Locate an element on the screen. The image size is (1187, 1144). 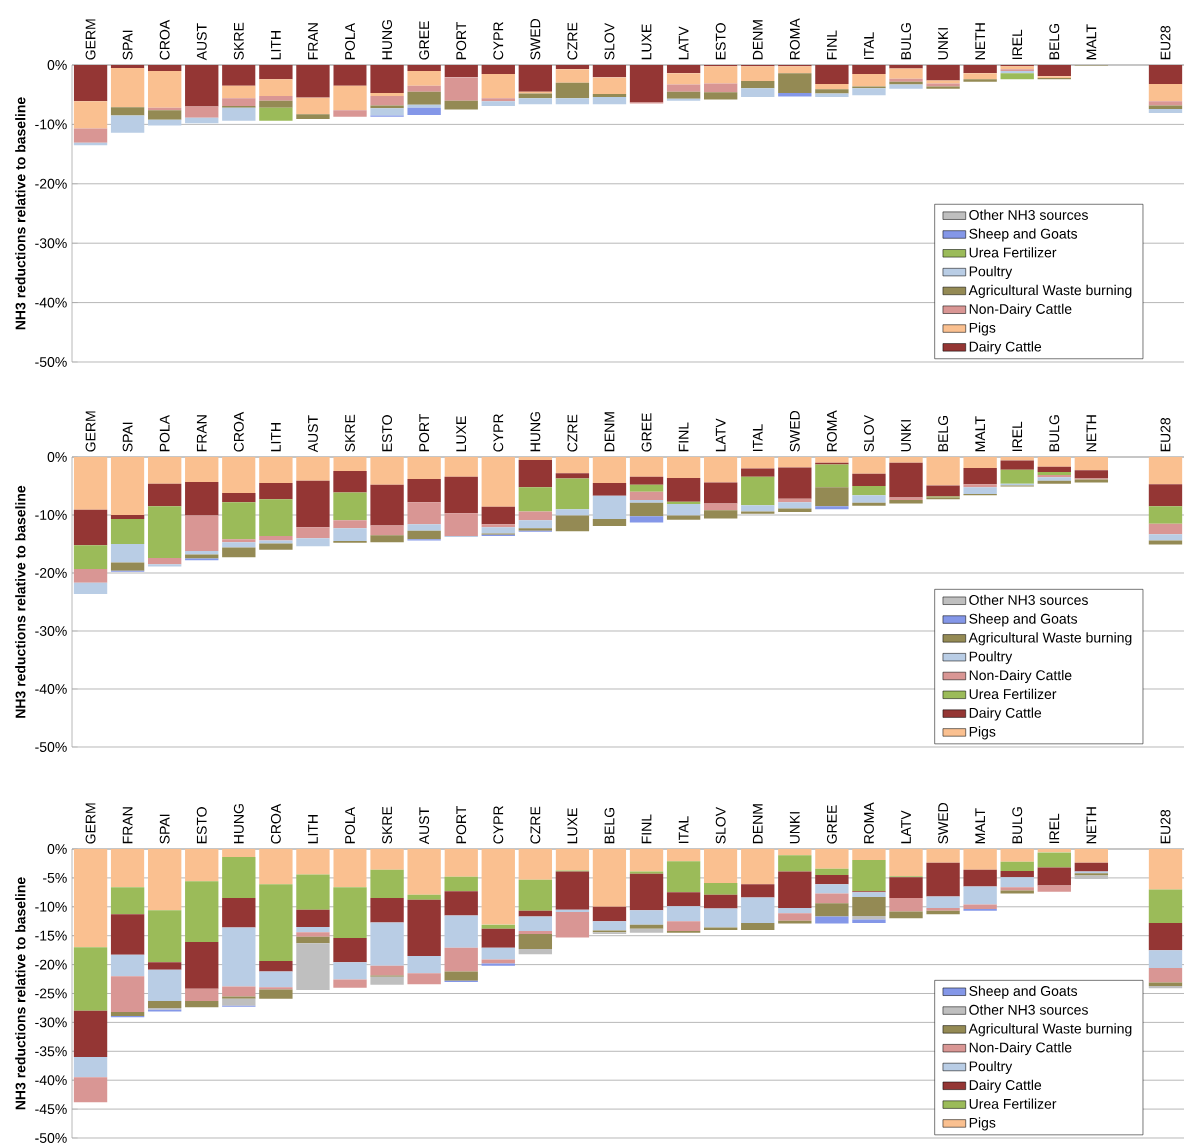
x-tick-label: POLA is located at coordinates (164, 433).